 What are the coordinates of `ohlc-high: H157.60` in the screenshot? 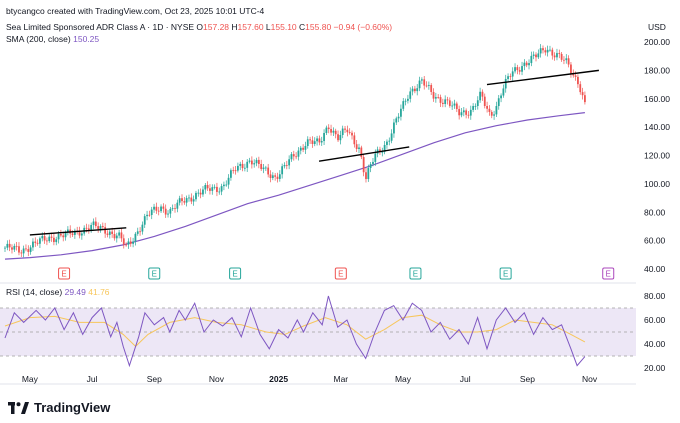 It's located at (247, 27).